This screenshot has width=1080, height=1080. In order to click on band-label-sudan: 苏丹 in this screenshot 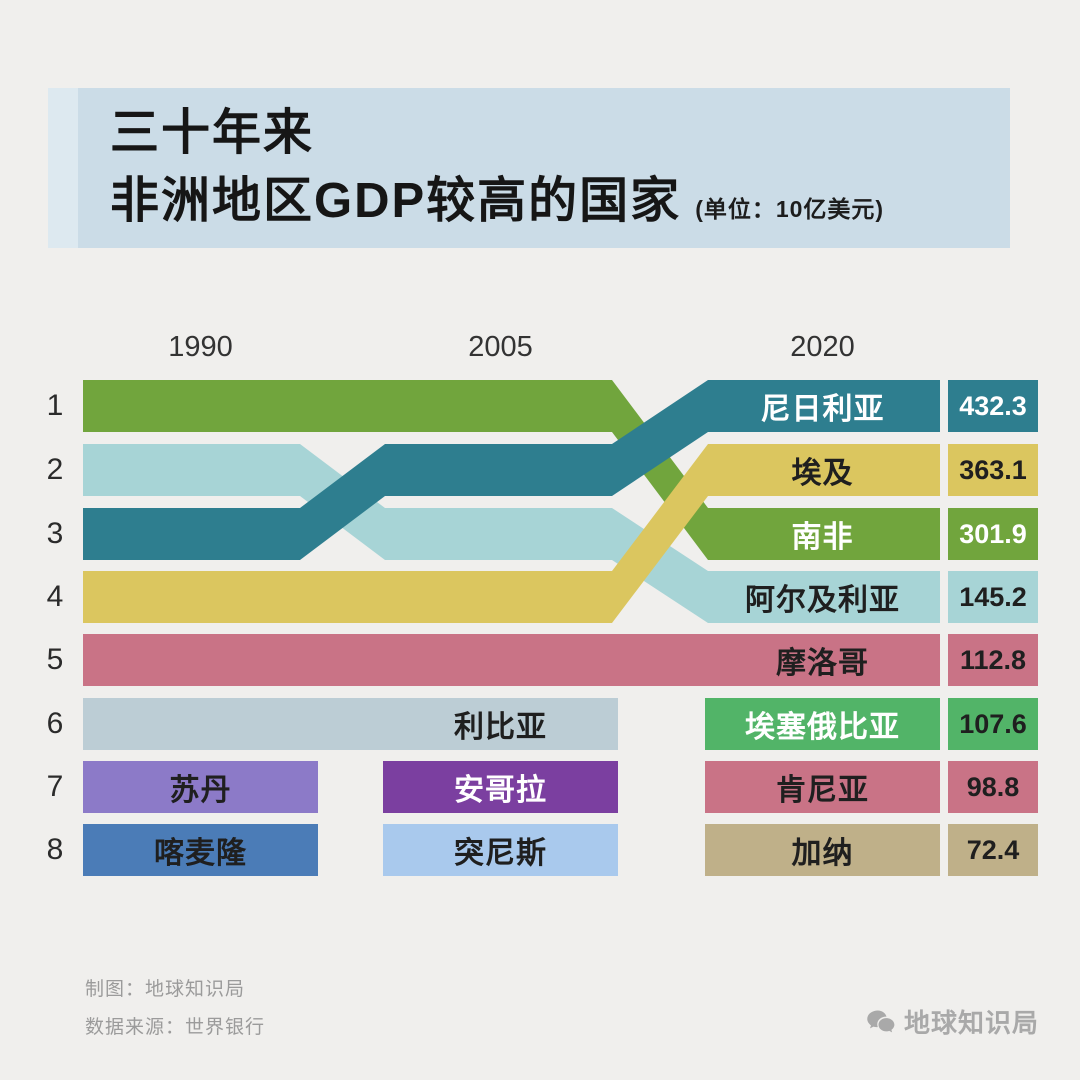, I will do `click(200, 790)`.